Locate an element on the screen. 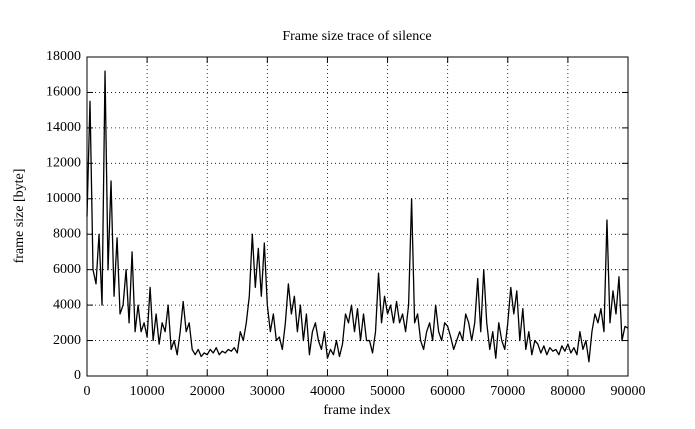 This screenshot has width=695, height=429. x-axis-label: frame index is located at coordinates (356, 410).